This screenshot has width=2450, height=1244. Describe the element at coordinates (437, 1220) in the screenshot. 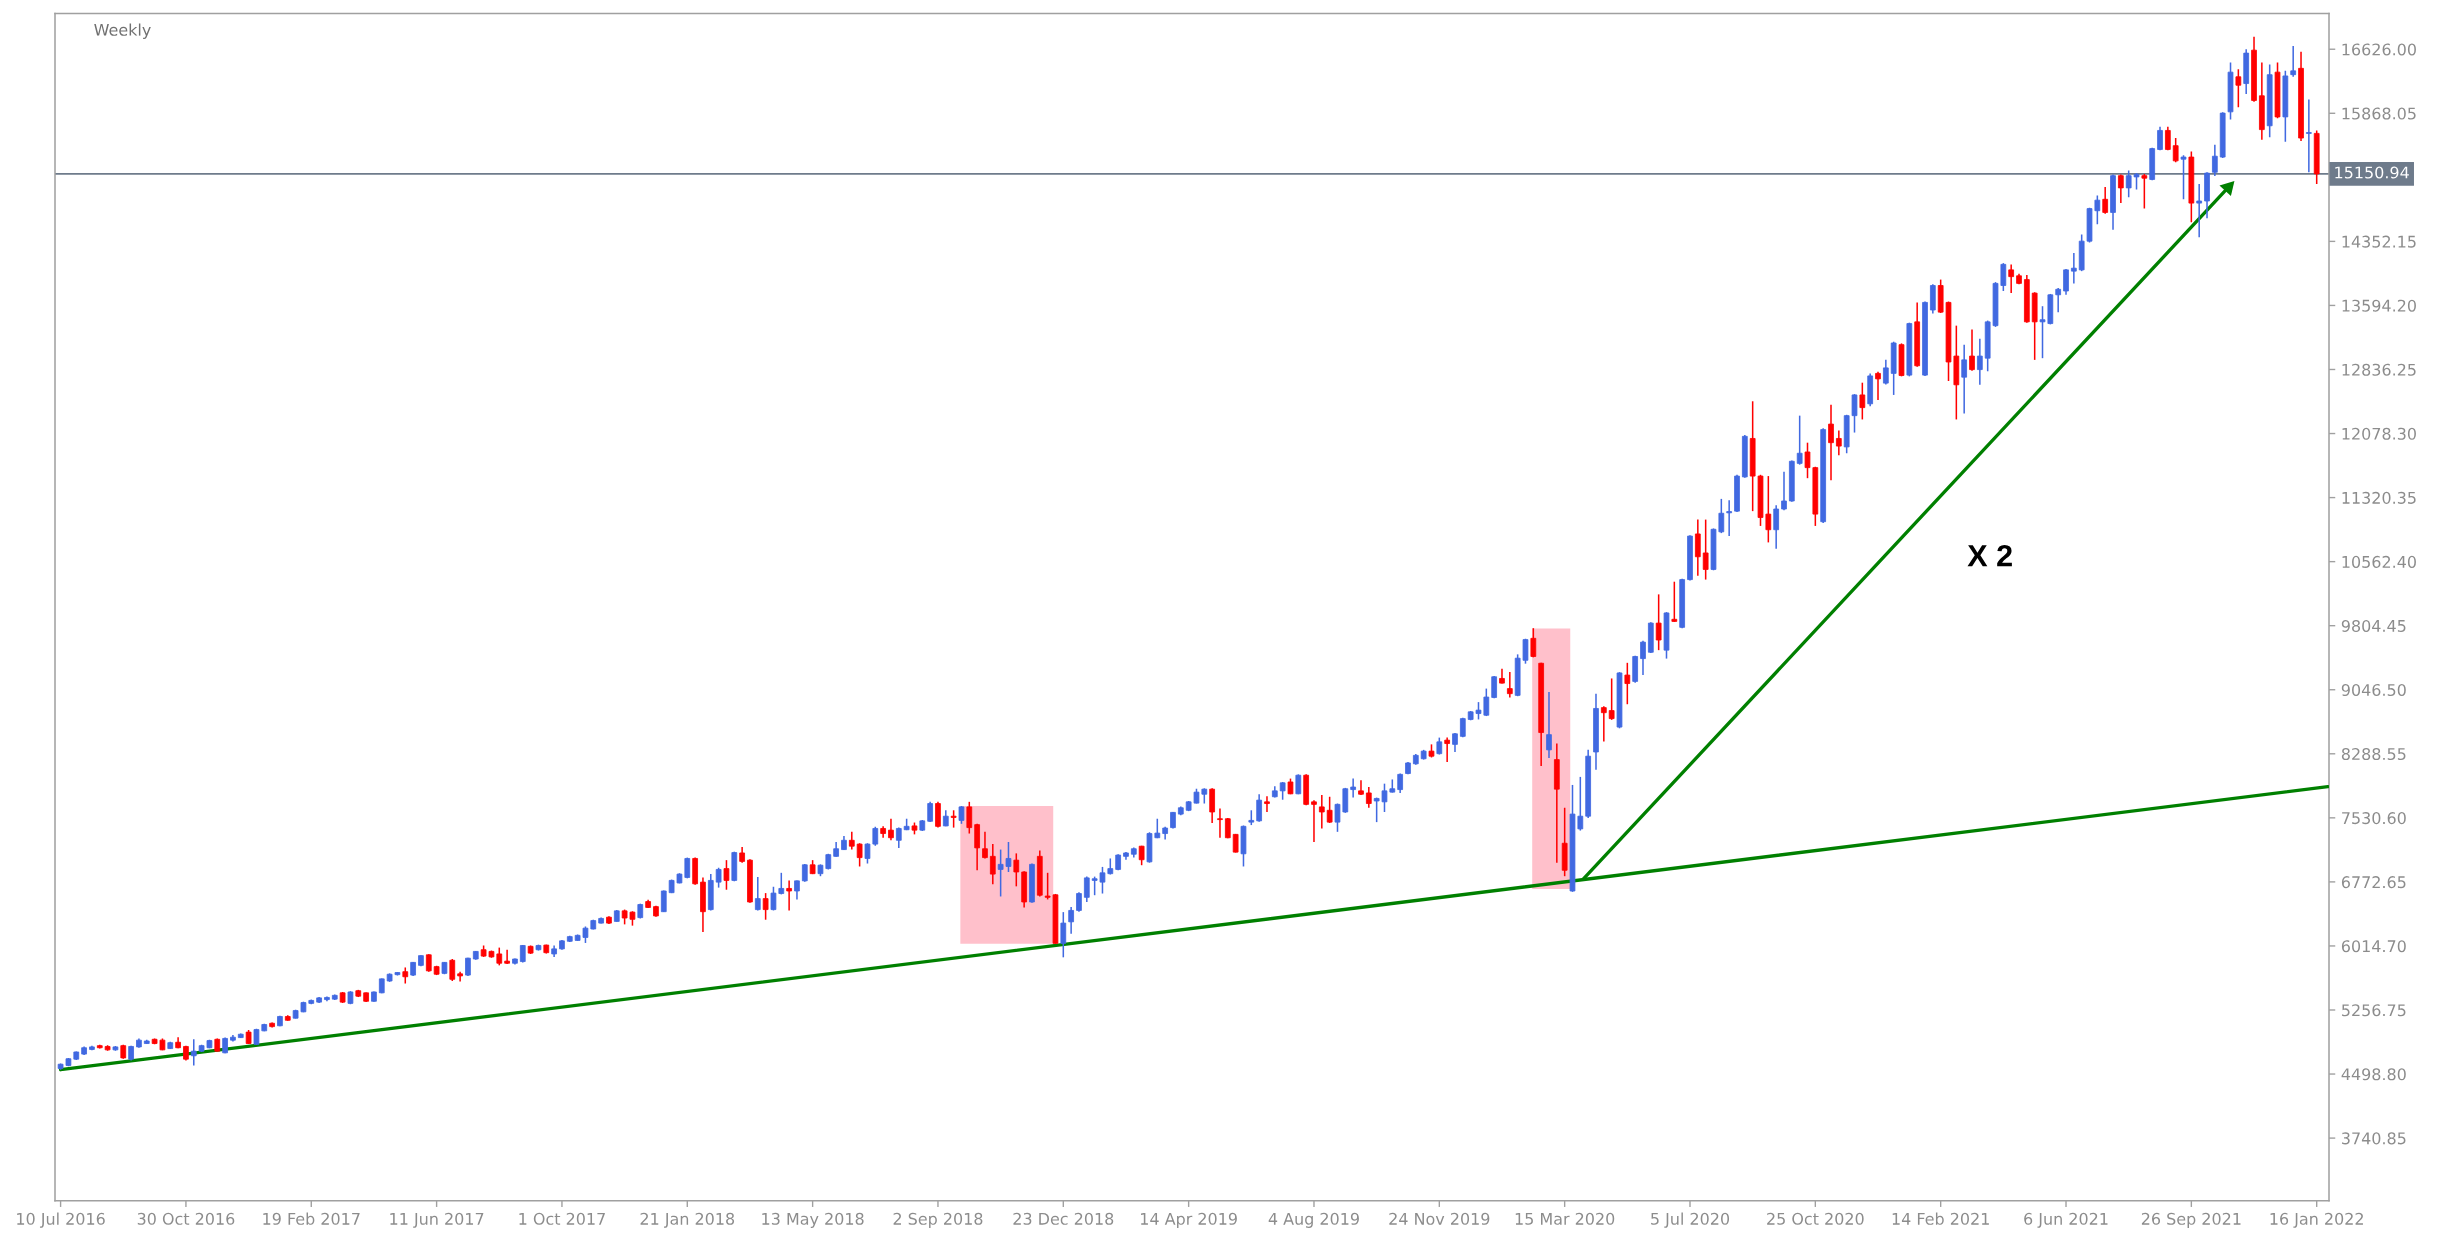

I see `x-tick-label: 11 Jun 2017` at that location.